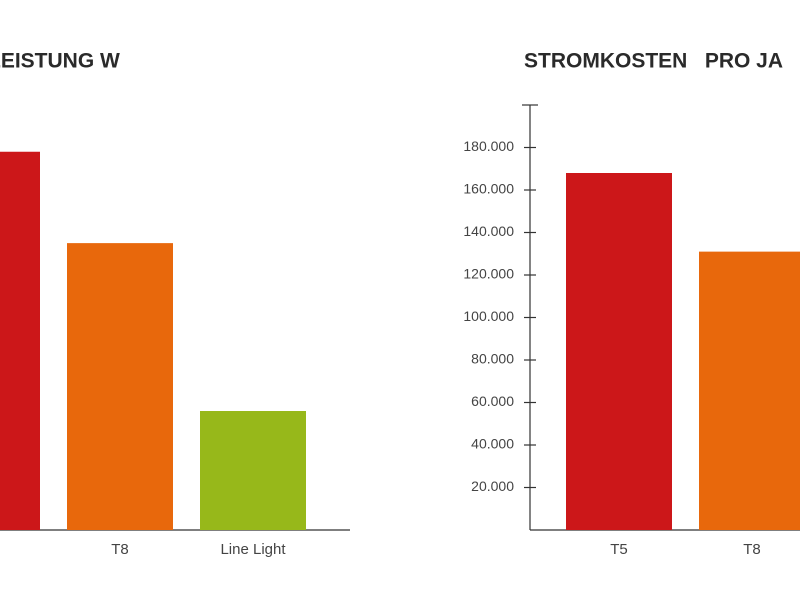 The image size is (800, 600). Describe the element at coordinates (488, 146) in the screenshot. I see `y-tick-label: 180.000` at that location.